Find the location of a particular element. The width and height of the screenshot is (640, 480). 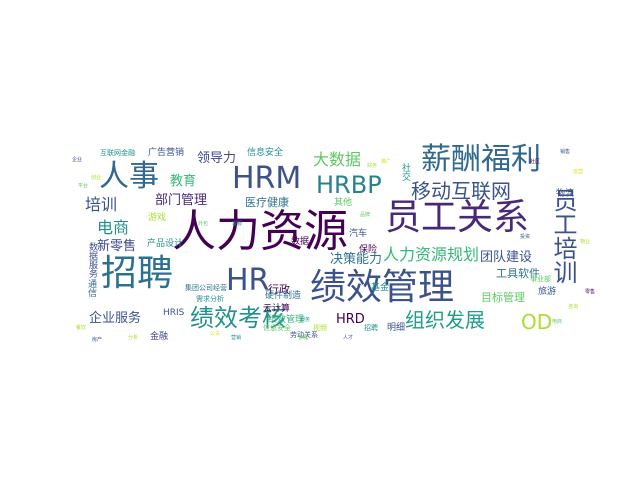

word: 数据服务 is located at coordinates (92, 260).